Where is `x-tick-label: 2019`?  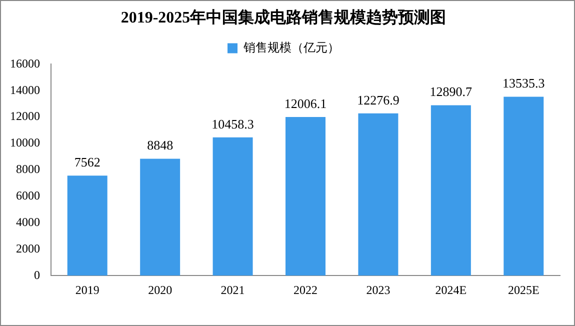 x-tick-label: 2019 is located at coordinates (87, 289).